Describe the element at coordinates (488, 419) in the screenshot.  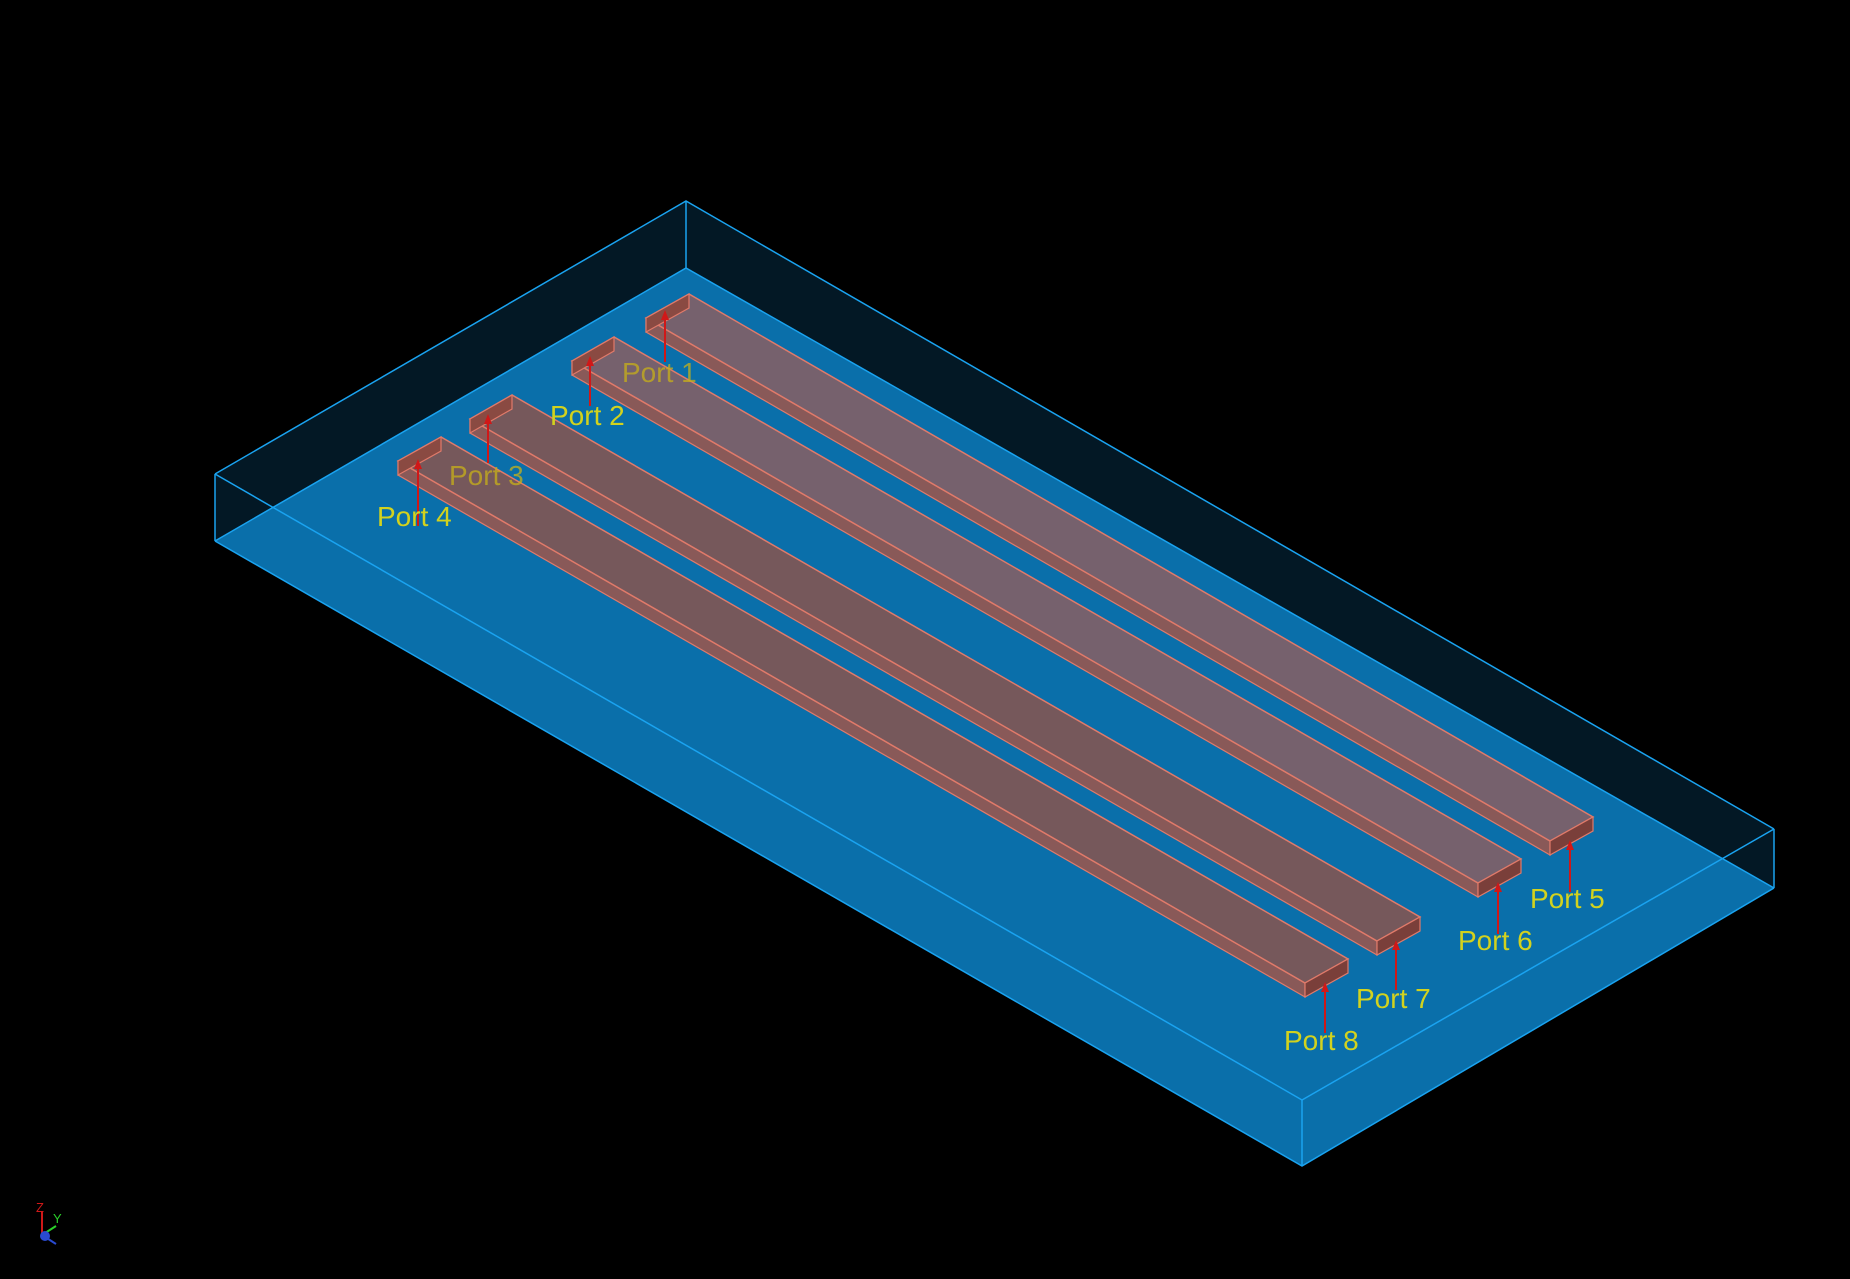
I see `port-3-arrowhead` at that location.